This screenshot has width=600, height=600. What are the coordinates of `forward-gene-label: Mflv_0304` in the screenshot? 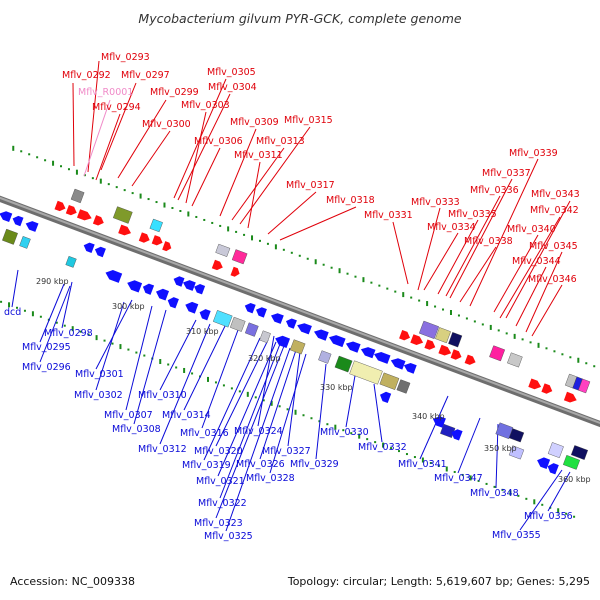 It's located at (232, 87).